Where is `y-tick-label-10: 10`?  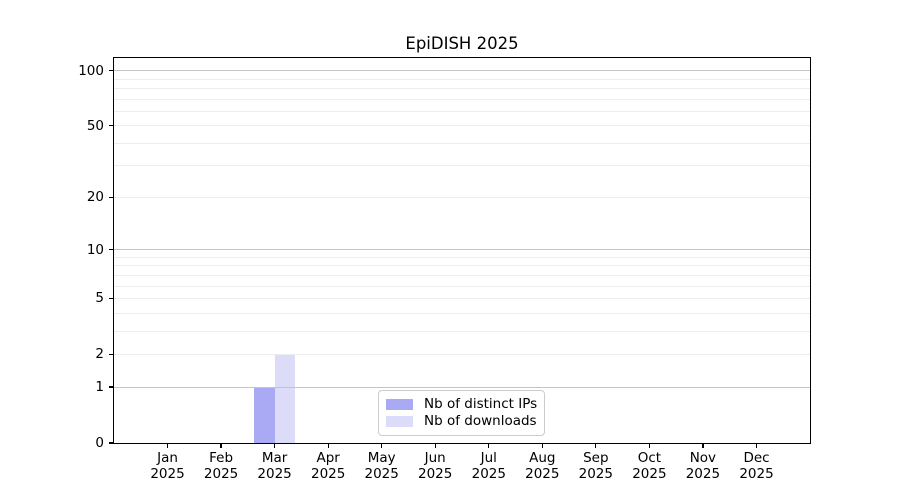
y-tick-label-10: 10 is located at coordinates (95, 249).